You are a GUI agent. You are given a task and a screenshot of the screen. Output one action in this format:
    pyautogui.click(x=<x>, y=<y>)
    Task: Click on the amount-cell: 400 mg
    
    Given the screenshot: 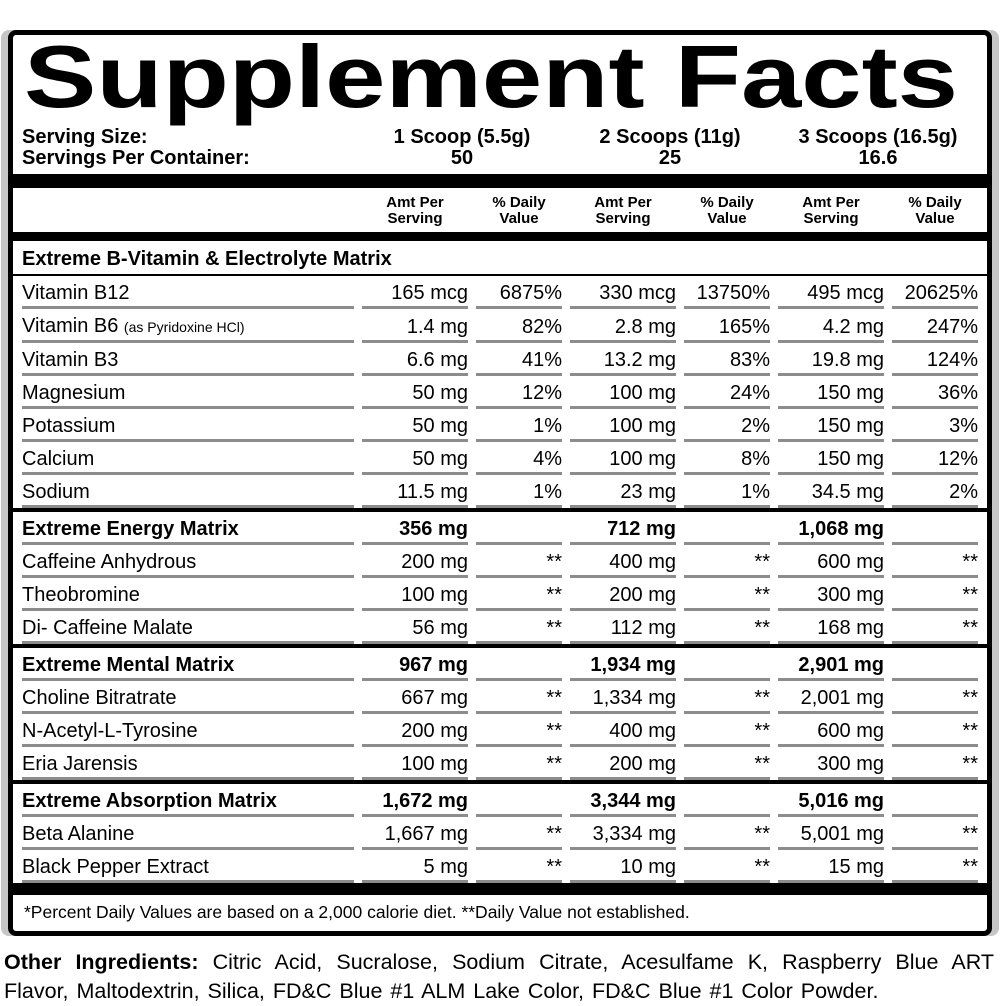 What is the action you would take?
    pyautogui.click(x=623, y=730)
    